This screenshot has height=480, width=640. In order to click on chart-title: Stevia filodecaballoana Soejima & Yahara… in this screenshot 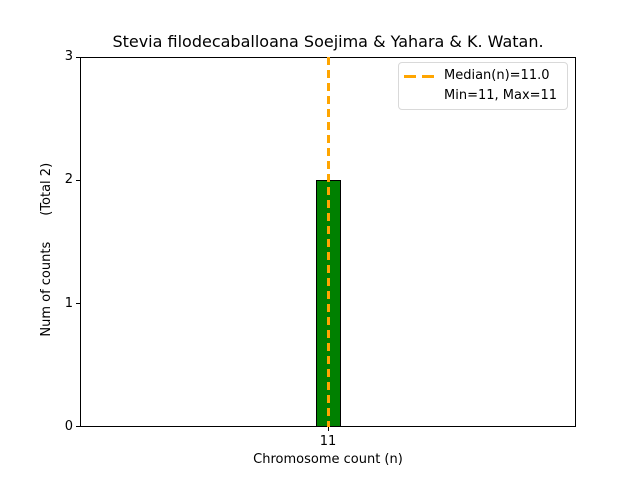, I will do `click(328, 41)`.